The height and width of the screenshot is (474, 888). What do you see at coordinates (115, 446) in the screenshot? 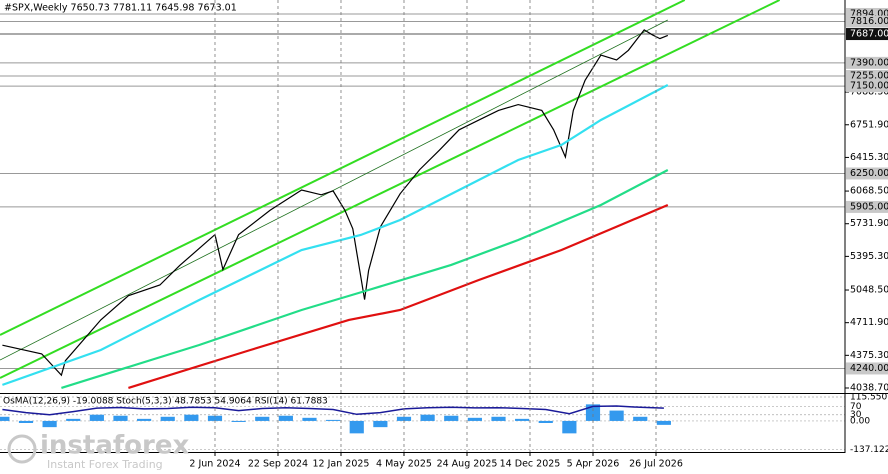
I see `watermark-brand: instaforex` at bounding box center [115, 446].